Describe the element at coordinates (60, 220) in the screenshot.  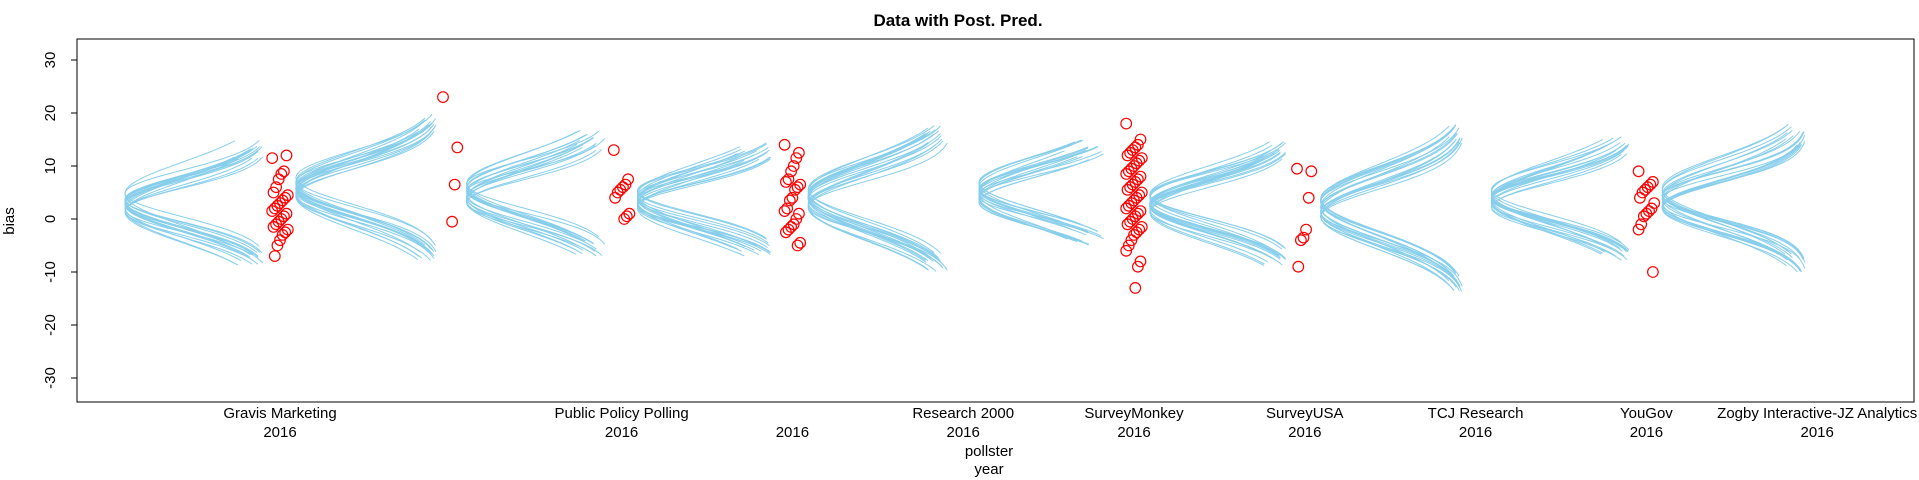
I see `y-axis: -30 -20 -10 0 10 20 30` at that location.